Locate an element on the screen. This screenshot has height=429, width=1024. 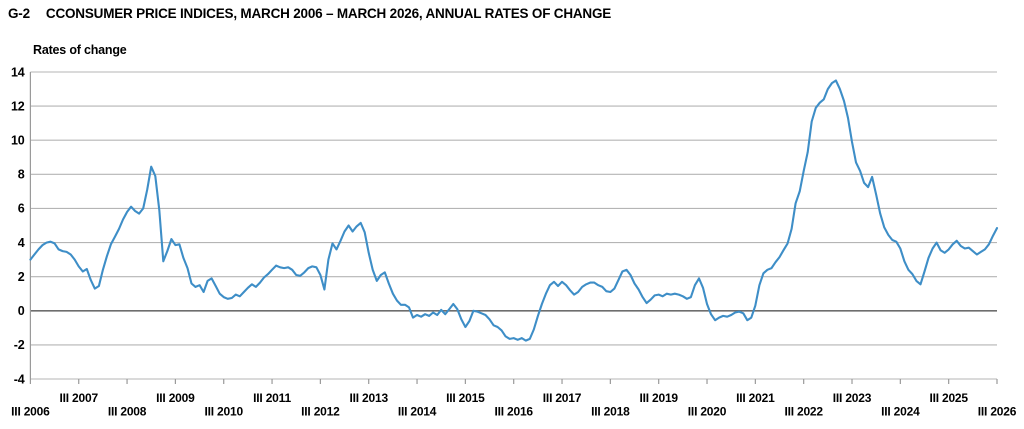
y-tick-label: 0 is located at coordinates (21, 311).